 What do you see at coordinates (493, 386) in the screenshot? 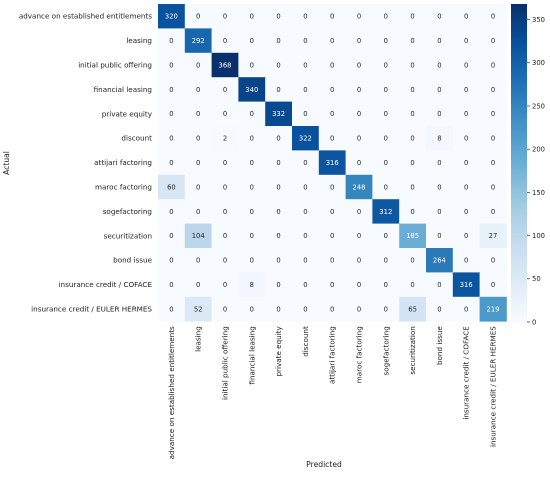
I see `x-tick-label: insurance credit / EULER HERMES` at bounding box center [493, 386].